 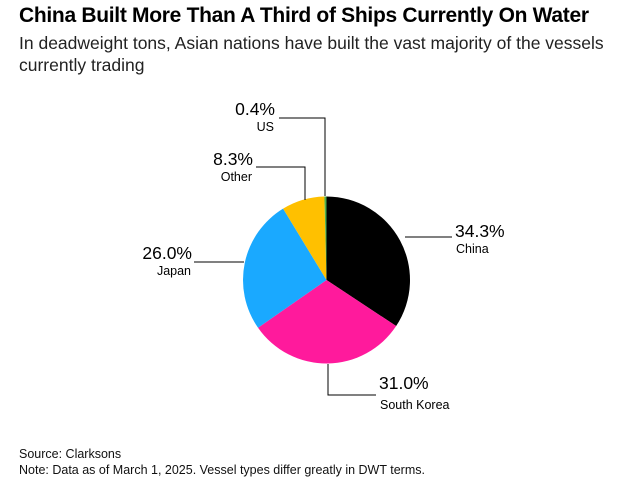 What do you see at coordinates (404, 383) in the screenshot?
I see `slice-value-label-south-korea: 31.0%` at bounding box center [404, 383].